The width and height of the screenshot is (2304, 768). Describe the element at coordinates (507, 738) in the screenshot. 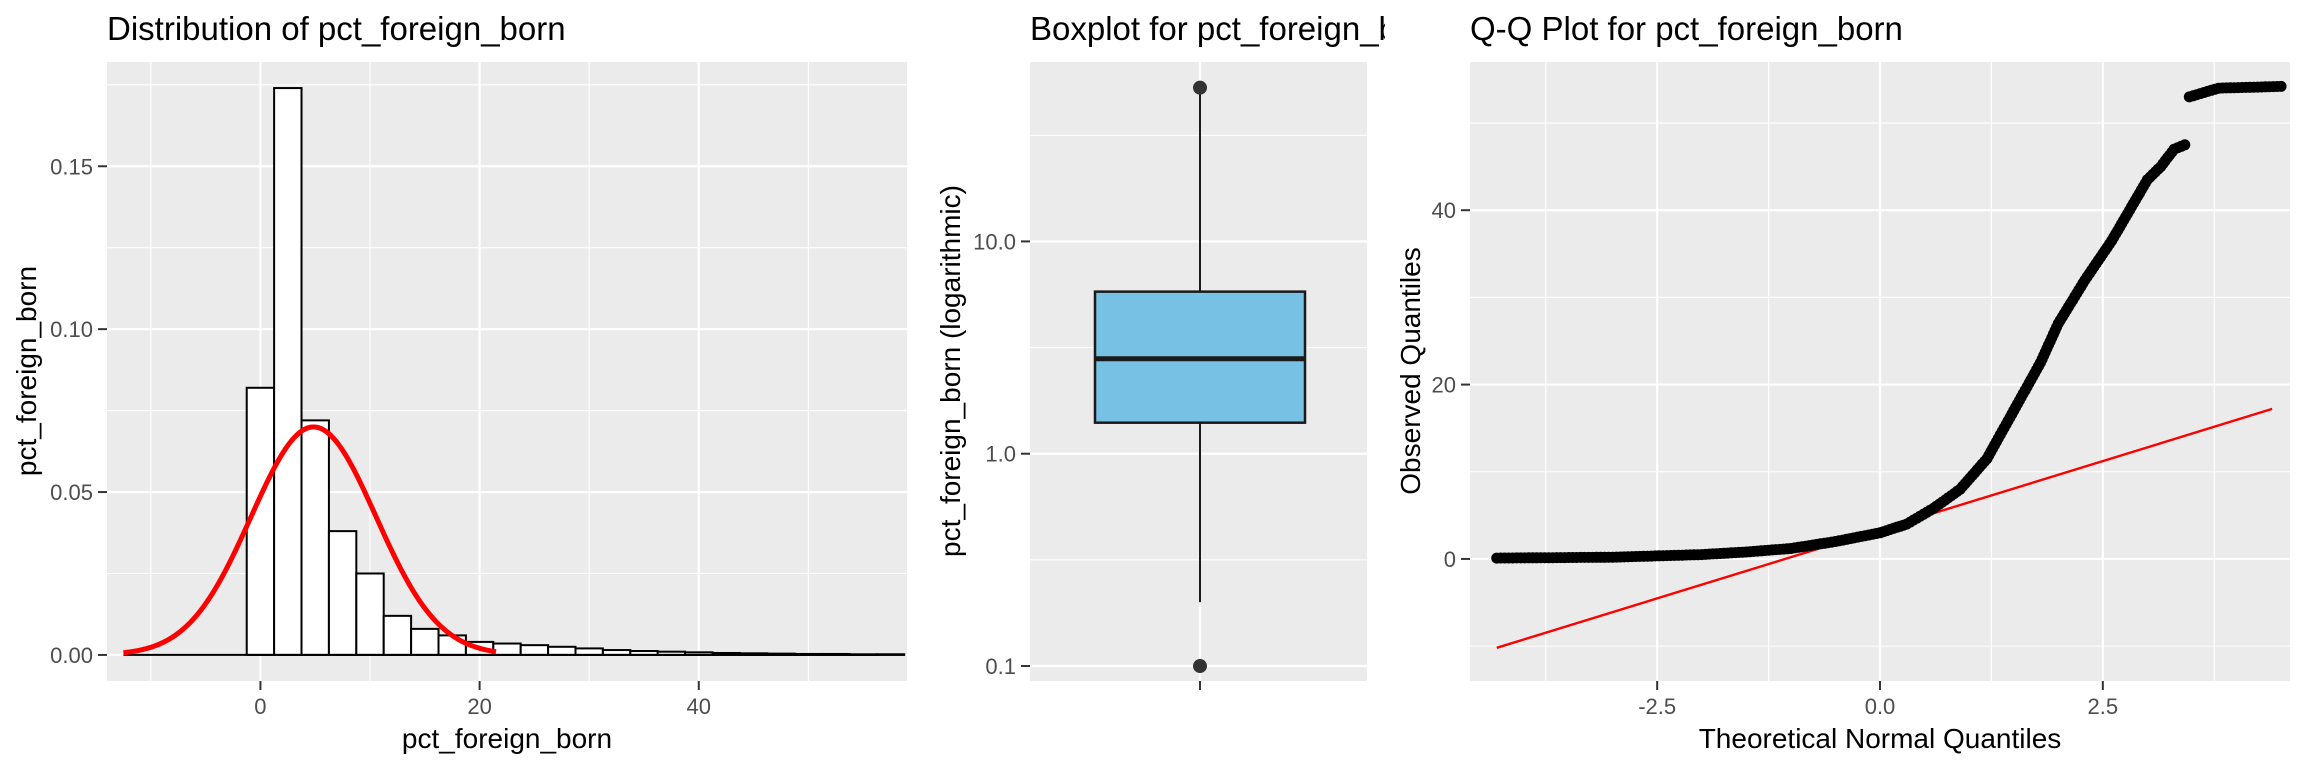

I see `histogram-x-axis-title: pct_foreign_born` at that location.